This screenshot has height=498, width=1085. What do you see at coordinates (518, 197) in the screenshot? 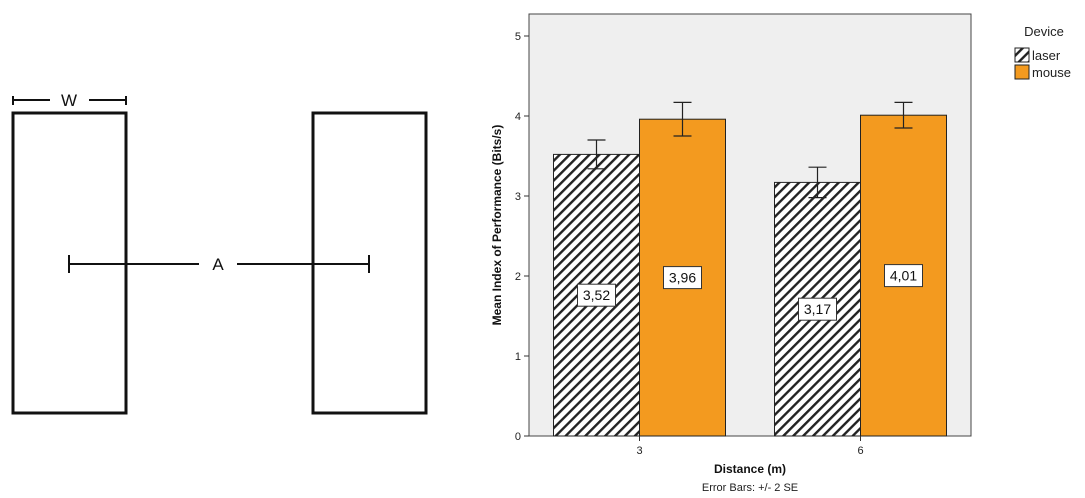
I see `y-tick-label: 3` at bounding box center [518, 197].